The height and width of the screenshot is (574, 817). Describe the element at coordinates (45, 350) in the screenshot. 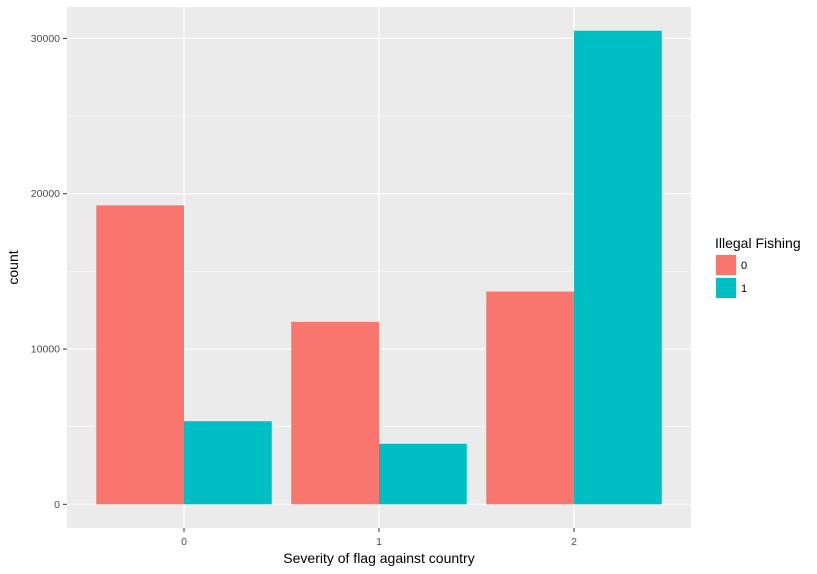

I see `y-tick-label: 10000` at that location.